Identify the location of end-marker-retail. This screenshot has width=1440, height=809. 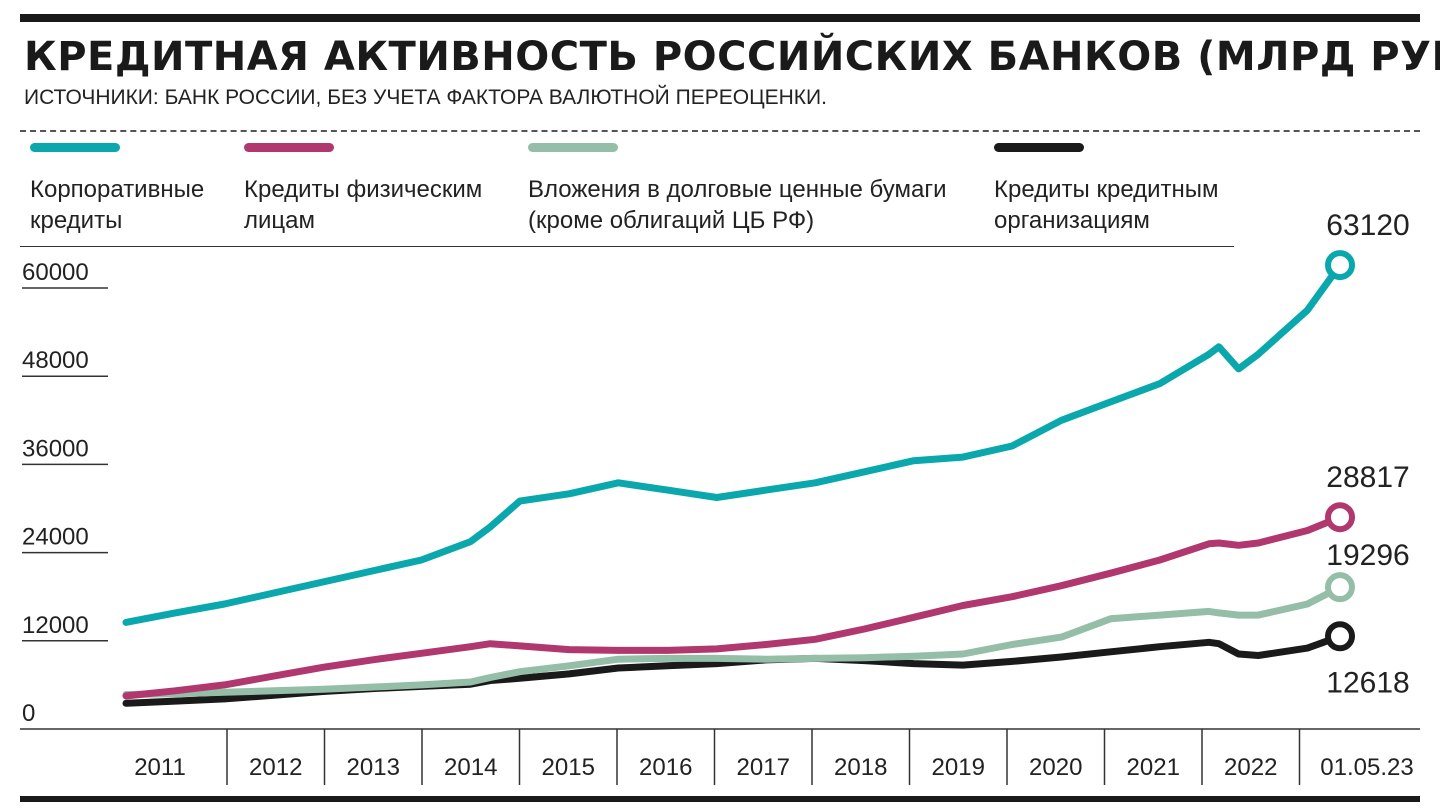
(1340, 517).